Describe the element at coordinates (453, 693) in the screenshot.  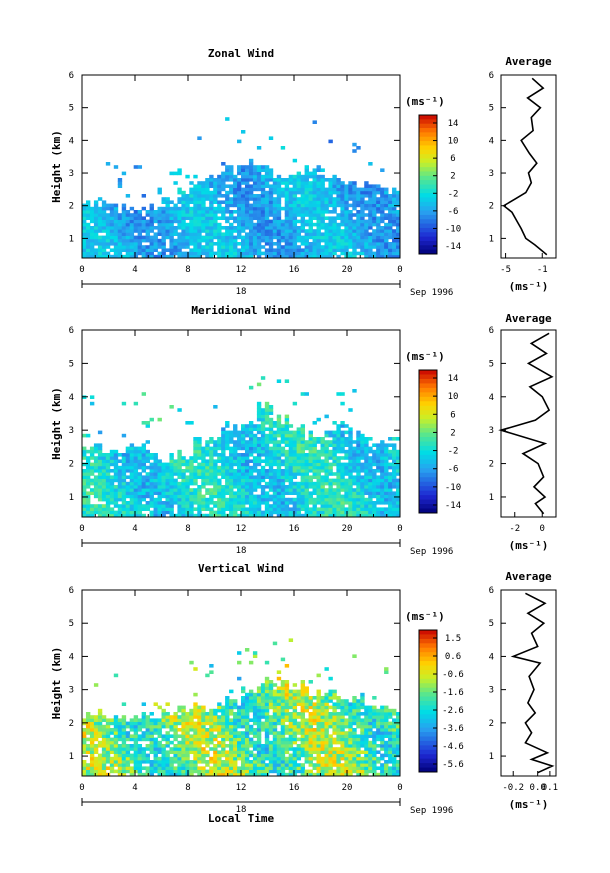
I see `colorbar-tick-label: -1.6` at that location.